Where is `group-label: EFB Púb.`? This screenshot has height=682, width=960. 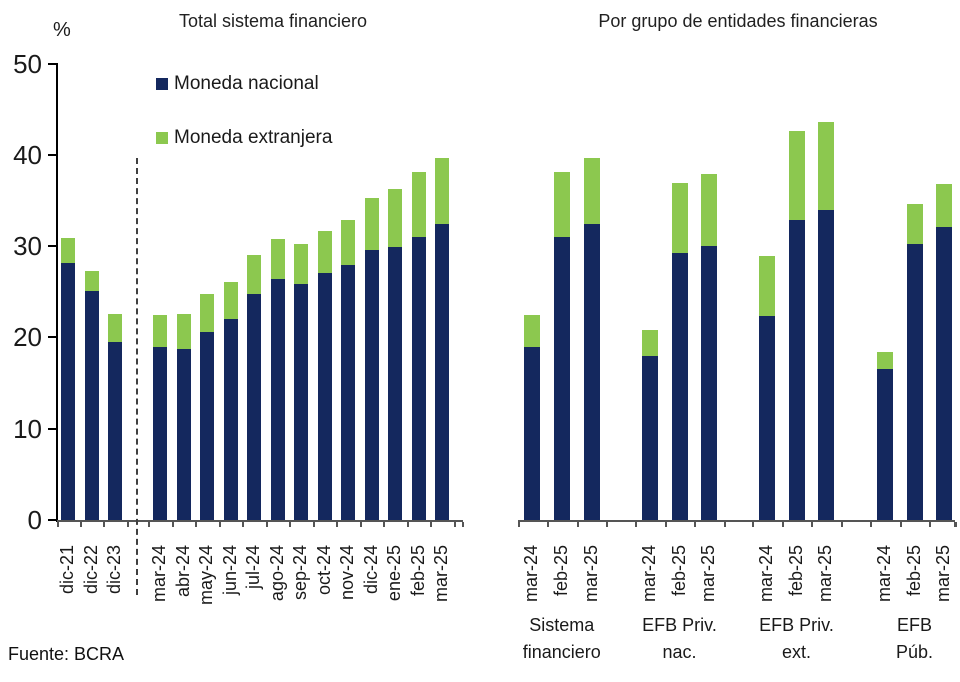 group-label: EFB Púb. is located at coordinates (914, 639).